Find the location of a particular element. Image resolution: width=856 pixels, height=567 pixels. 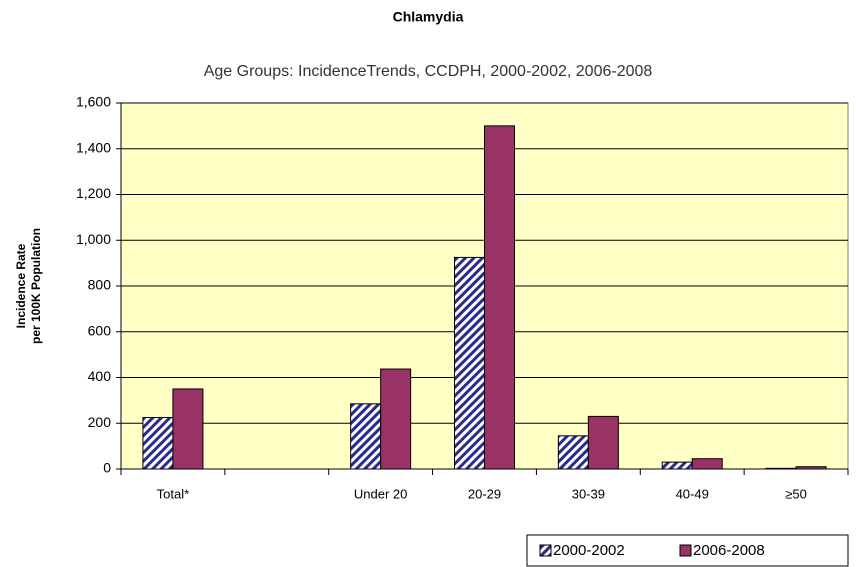

x-tick-label: Under 20 is located at coordinates (380, 493).